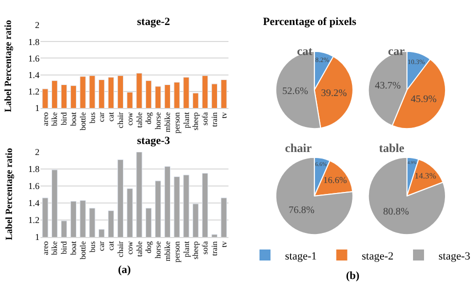  Describe the element at coordinates (310, 22) in the screenshot. I see `text: Percentage of pixels` at that location.